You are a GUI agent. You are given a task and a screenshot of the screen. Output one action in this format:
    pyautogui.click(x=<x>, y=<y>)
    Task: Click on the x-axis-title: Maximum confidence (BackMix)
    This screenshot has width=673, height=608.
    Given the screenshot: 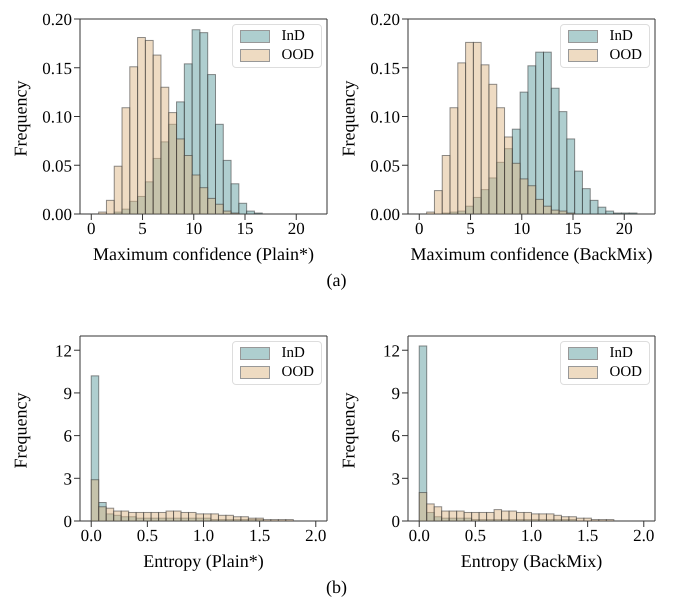 What is the action you would take?
    pyautogui.click(x=531, y=254)
    